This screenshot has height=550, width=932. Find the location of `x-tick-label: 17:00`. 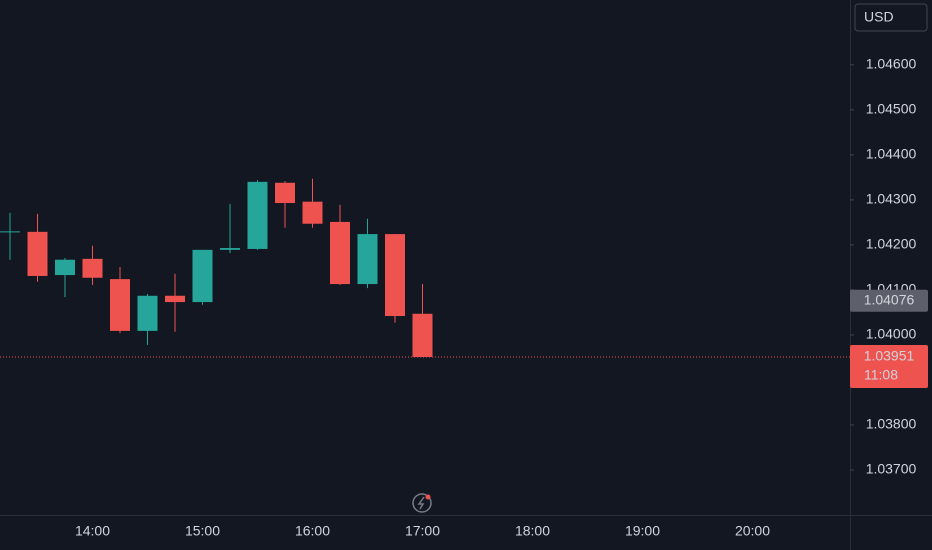

x-tick-label: 17:00 is located at coordinates (422, 531).